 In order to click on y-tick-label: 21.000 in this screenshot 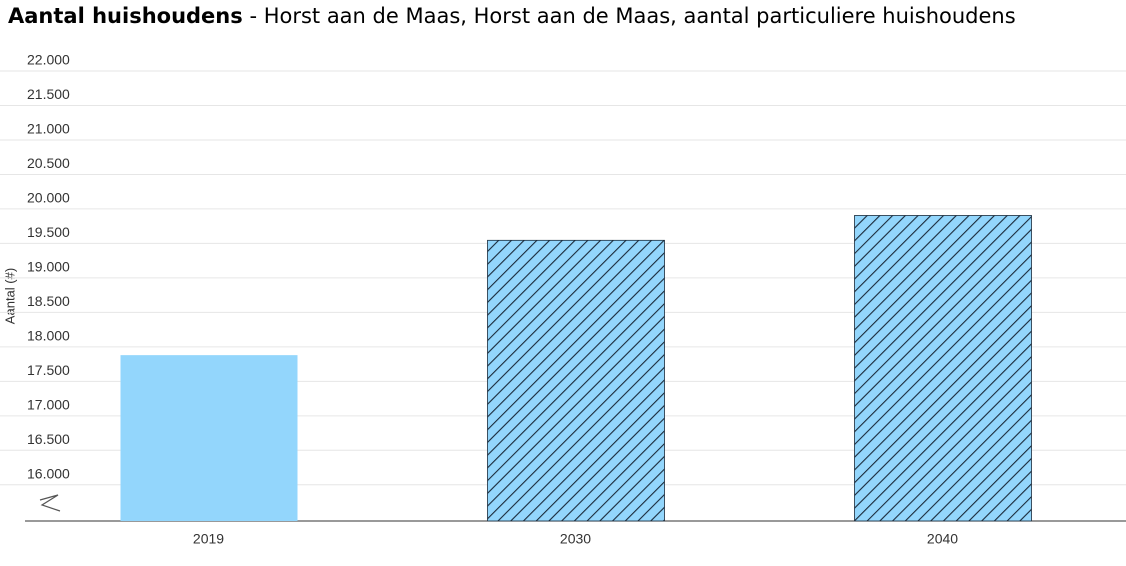, I will do `click(48, 129)`.